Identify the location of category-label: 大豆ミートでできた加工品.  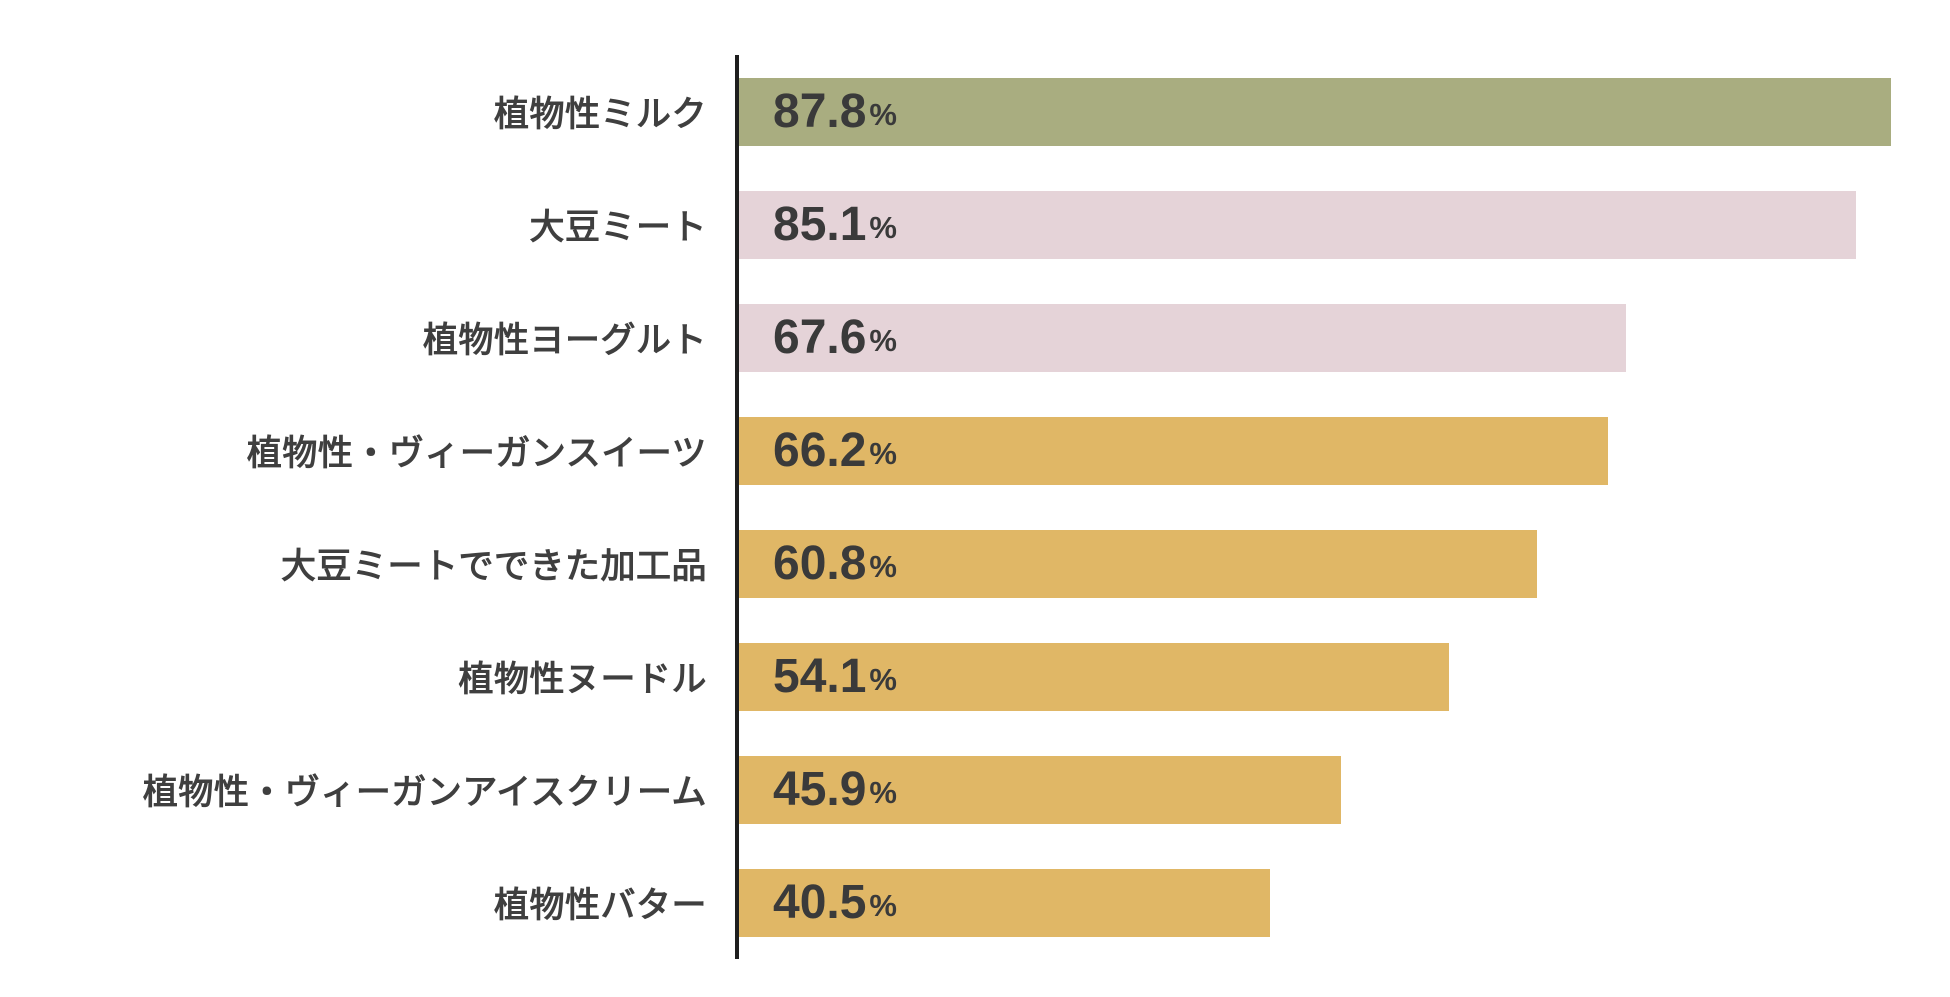
(493, 566).